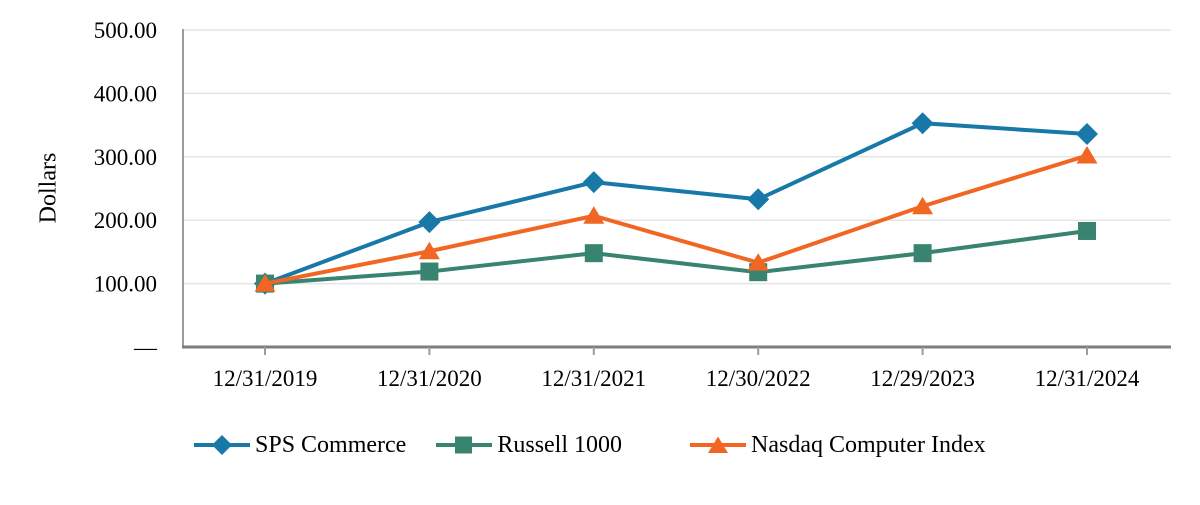  Describe the element at coordinates (265, 378) in the screenshot. I see `x-tick-label: 12/31/2019` at that location.